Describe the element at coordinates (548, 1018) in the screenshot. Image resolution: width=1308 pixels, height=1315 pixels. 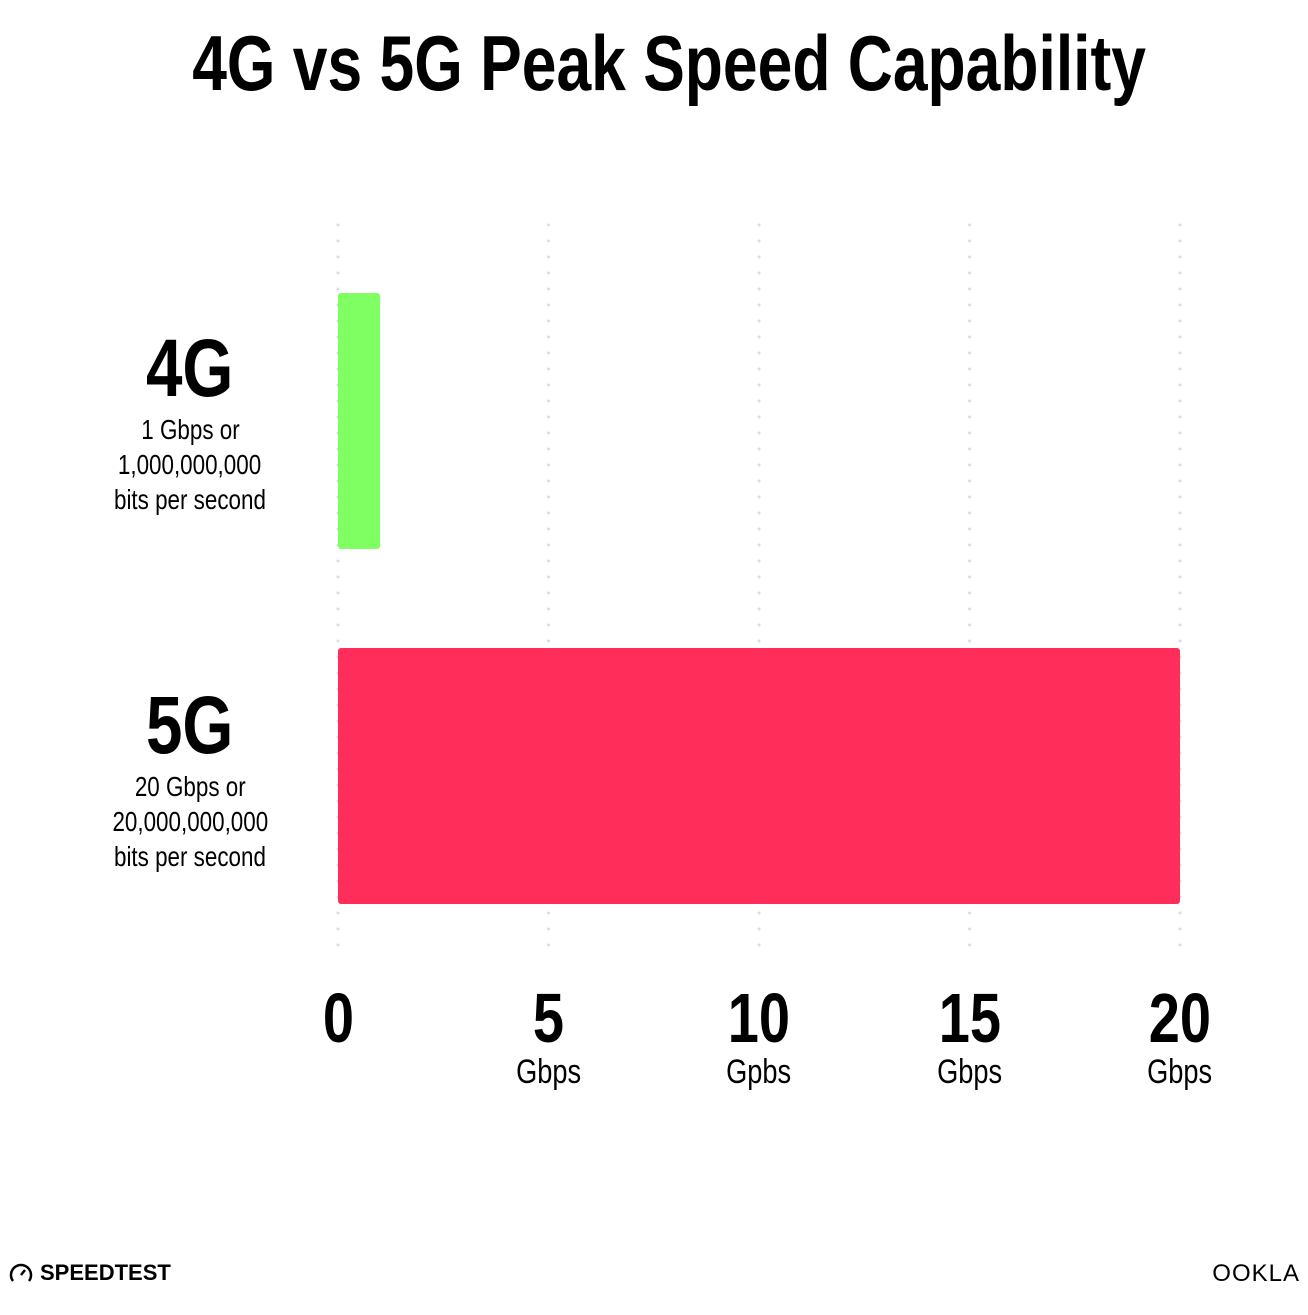
I see `tick-value: 5` at that location.